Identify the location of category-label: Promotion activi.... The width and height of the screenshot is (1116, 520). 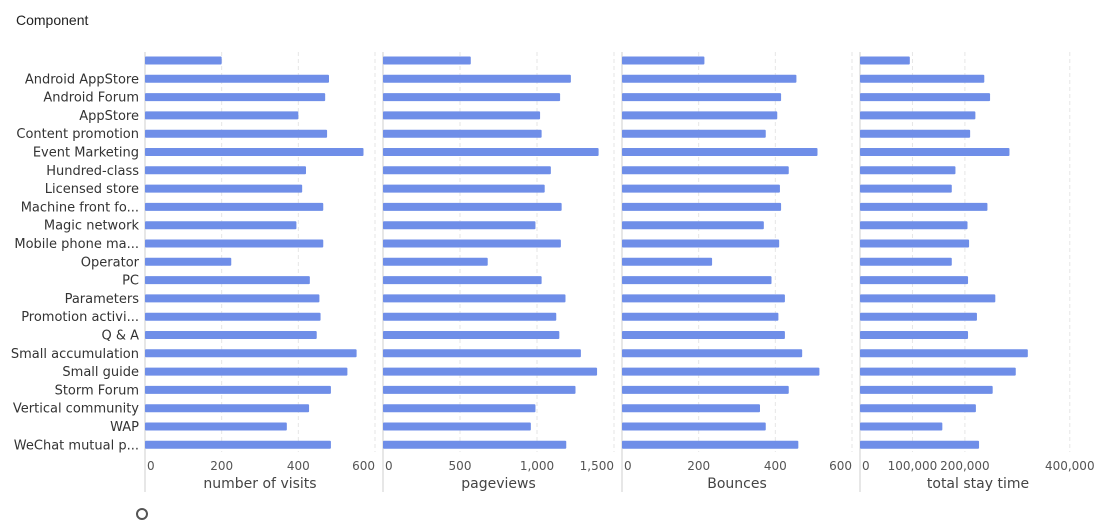
(80, 317).